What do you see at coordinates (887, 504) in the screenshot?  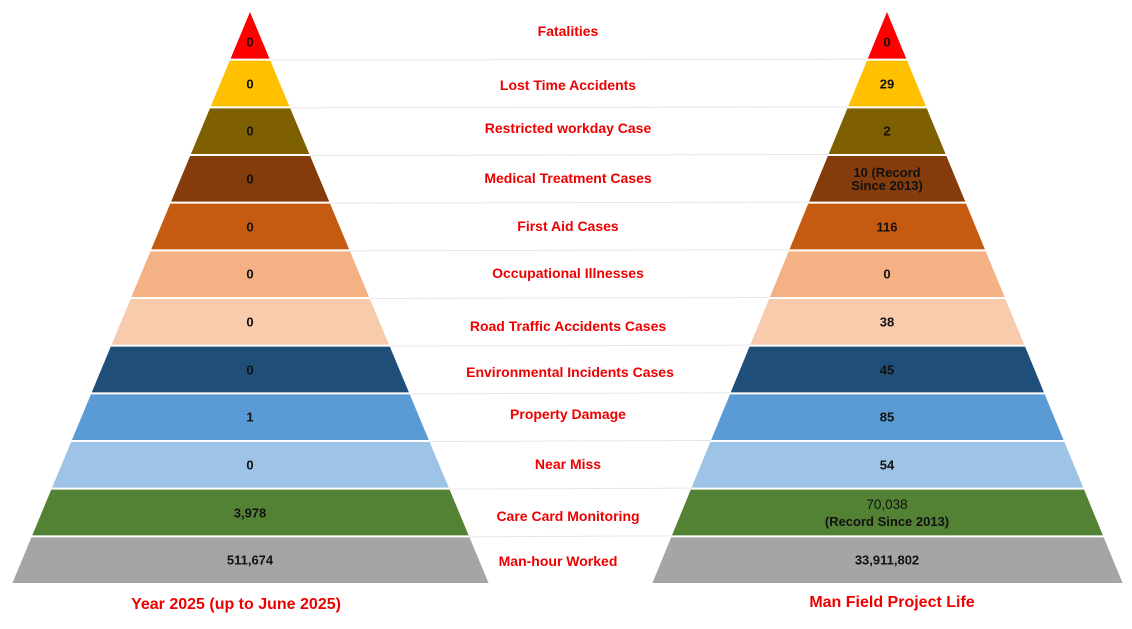 I see `right-value-11-line-1: 70,038` at bounding box center [887, 504].